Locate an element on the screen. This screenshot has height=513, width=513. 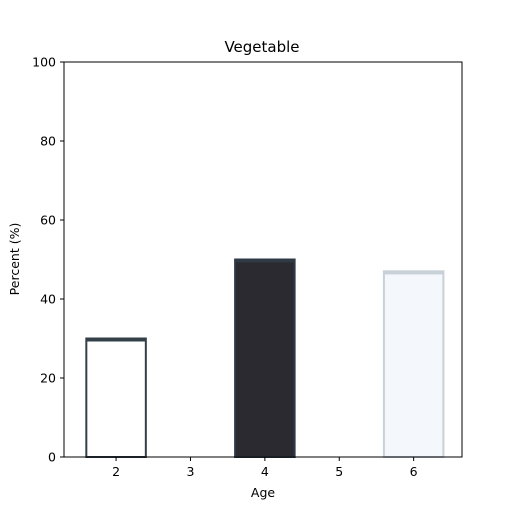
chart-title: Vegetable is located at coordinates (261, 47).